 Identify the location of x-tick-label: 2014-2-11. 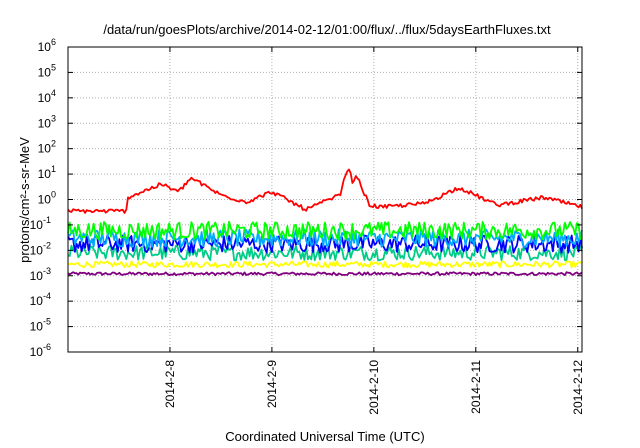
(476, 387).